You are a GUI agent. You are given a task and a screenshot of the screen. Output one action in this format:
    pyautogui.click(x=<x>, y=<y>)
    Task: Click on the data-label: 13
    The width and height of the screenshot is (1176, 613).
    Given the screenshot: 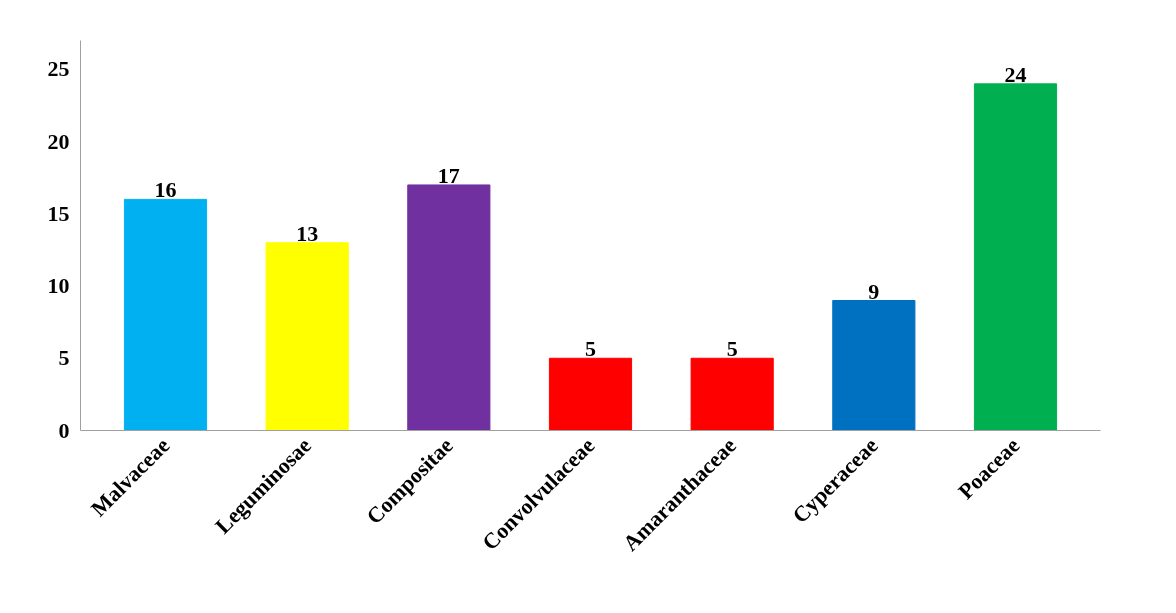 What is the action you would take?
    pyautogui.click(x=307, y=233)
    